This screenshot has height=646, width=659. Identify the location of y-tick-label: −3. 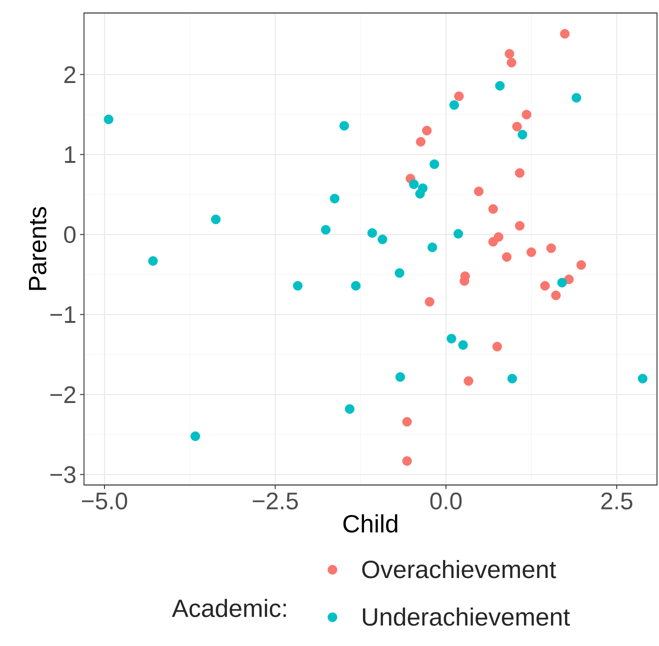
(63, 475).